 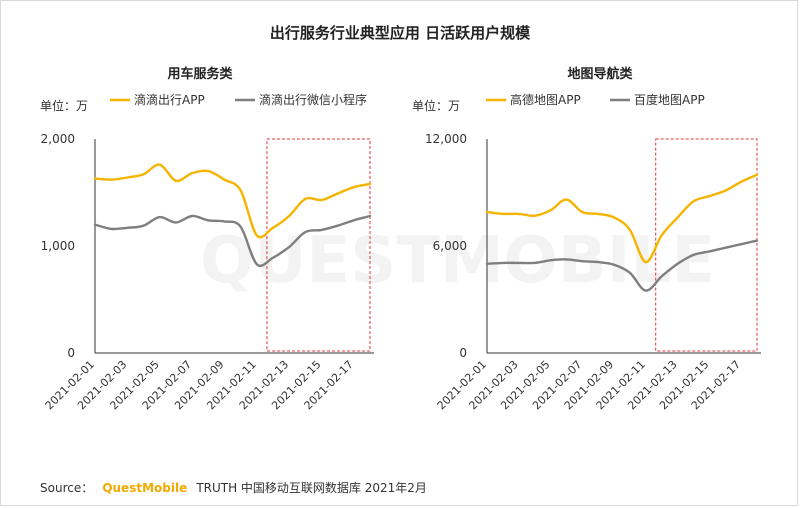 What do you see at coordinates (66, 488) in the screenshot?
I see `source-prefix: Source：` at bounding box center [66, 488].